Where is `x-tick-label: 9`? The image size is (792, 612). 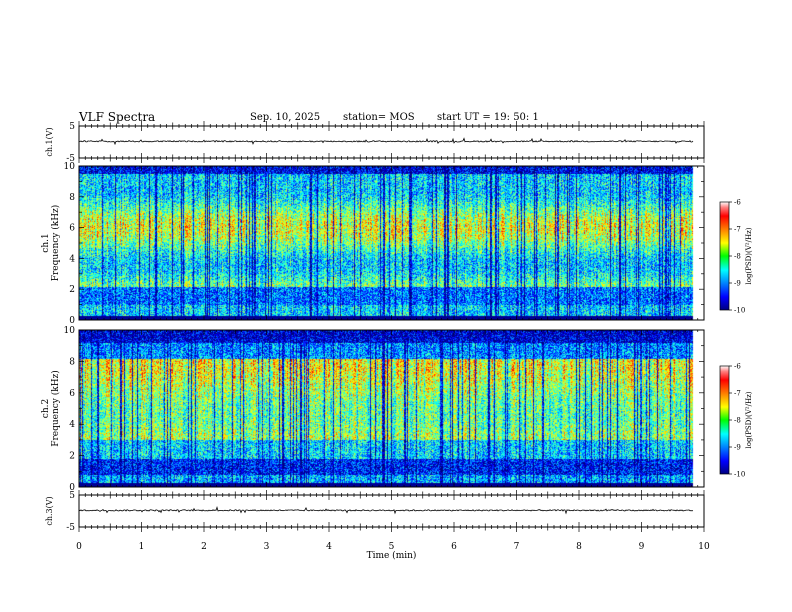 x-tick-label: 9 is located at coordinates (642, 547).